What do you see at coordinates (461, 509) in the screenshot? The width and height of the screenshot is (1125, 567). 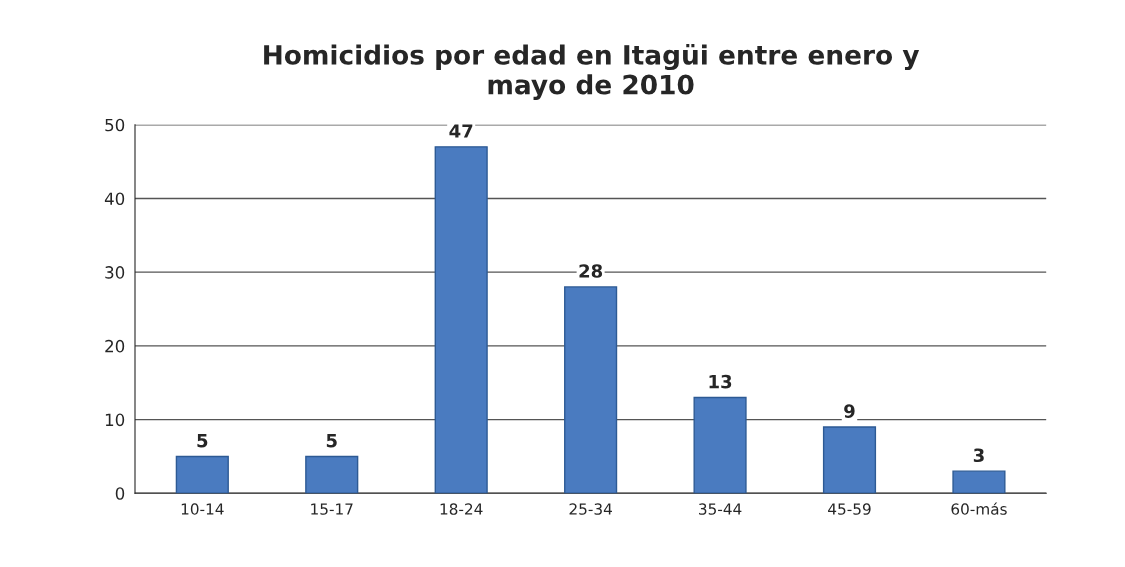 I see `x-tick-label: 18-24` at bounding box center [461, 509].